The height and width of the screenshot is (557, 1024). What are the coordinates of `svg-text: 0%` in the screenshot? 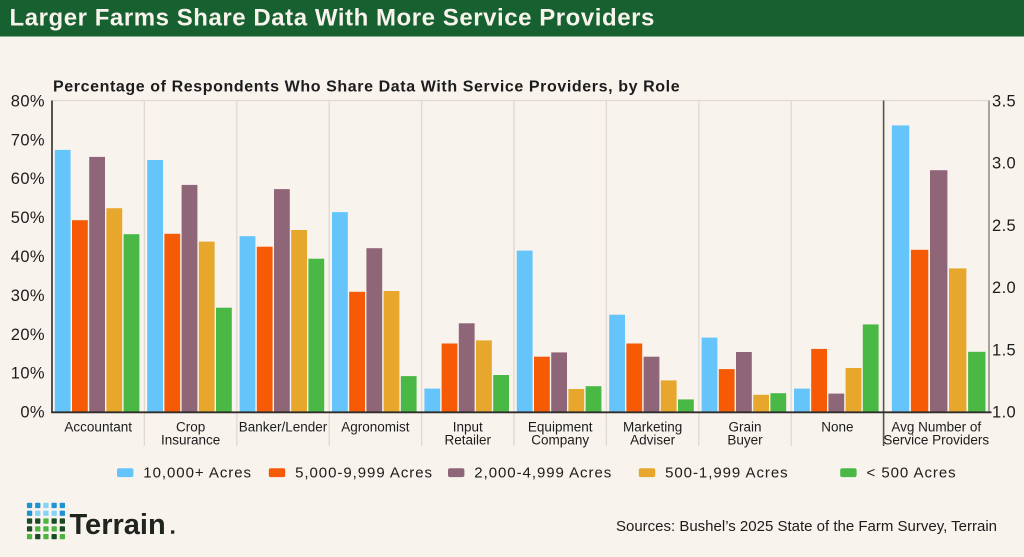 It's located at (32, 413).